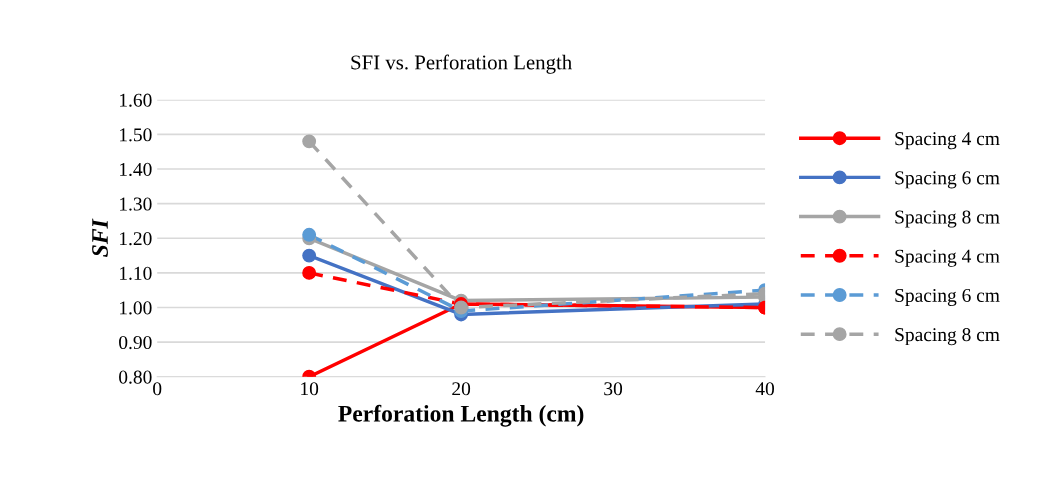 The image size is (1048, 499). Describe the element at coordinates (136, 308) in the screenshot. I see `y-tick-label: 1.00` at that location.